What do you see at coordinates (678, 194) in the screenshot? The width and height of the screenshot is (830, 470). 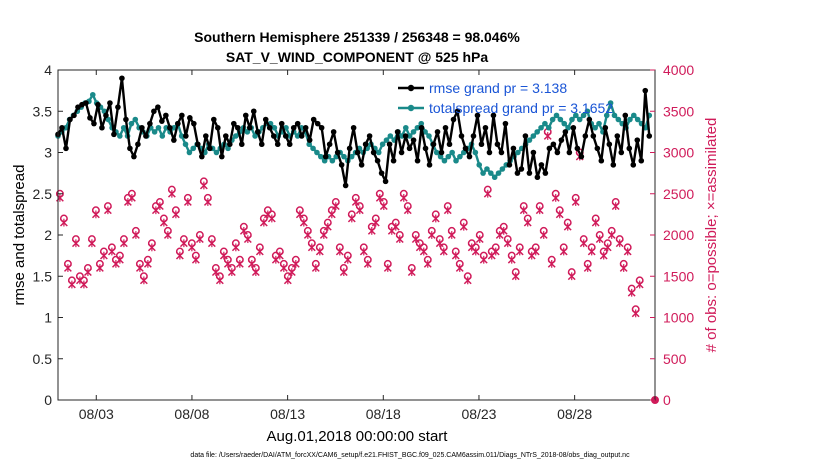 I see `y-right-tick-label: 2500` at bounding box center [678, 194].